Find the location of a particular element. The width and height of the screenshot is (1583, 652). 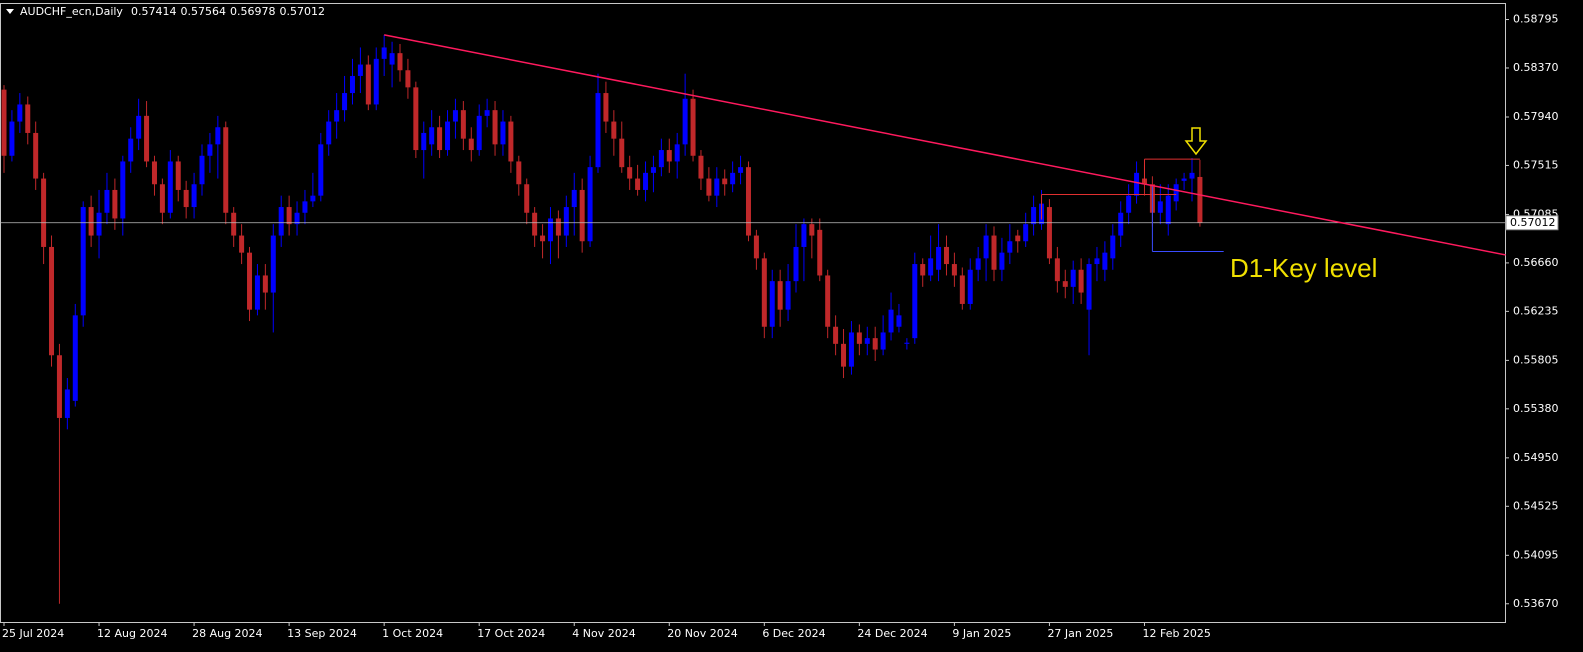

x-tick-label: 1 Oct 2024 is located at coordinates (412, 633).